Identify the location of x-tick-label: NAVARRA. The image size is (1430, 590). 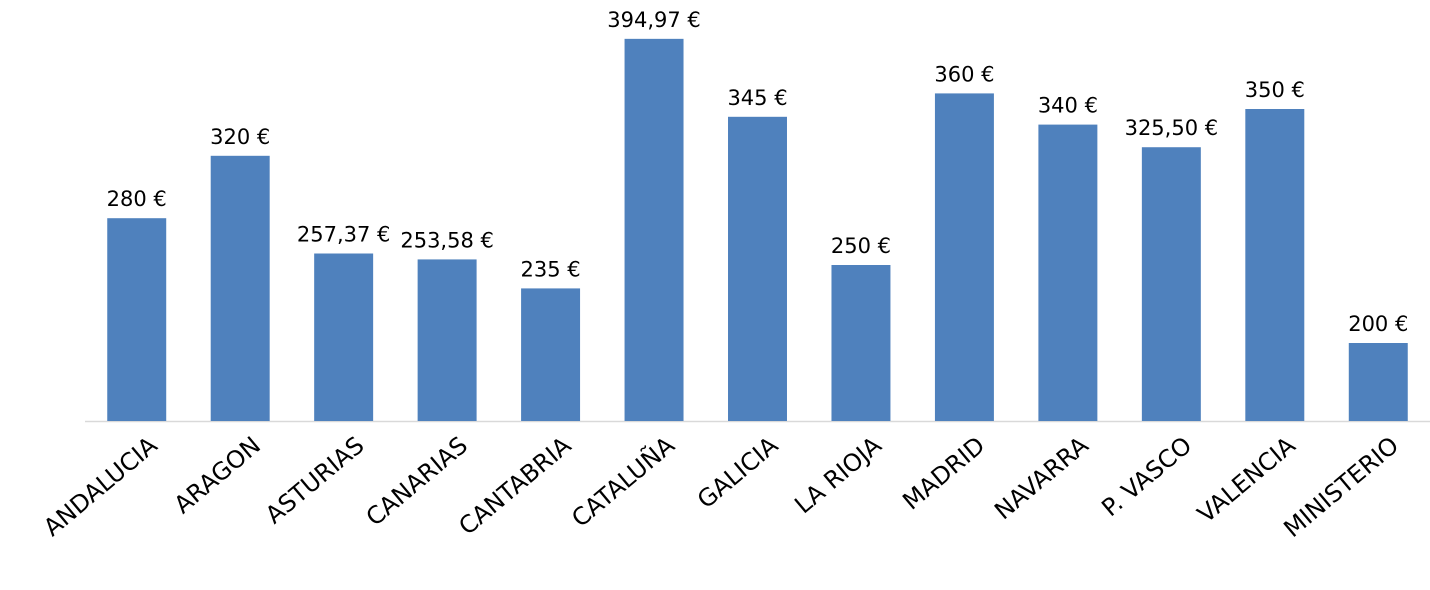
(1041, 478).